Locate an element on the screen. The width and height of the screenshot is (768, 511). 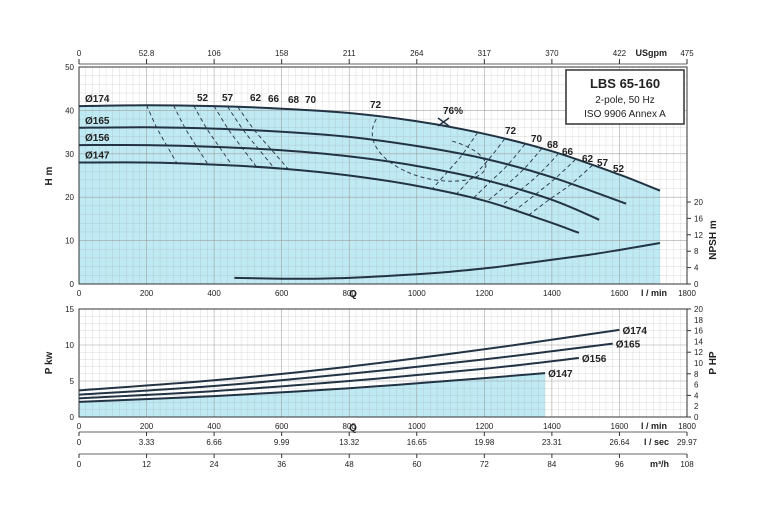
power-y-tick-label: 0 is located at coordinates (72, 417).